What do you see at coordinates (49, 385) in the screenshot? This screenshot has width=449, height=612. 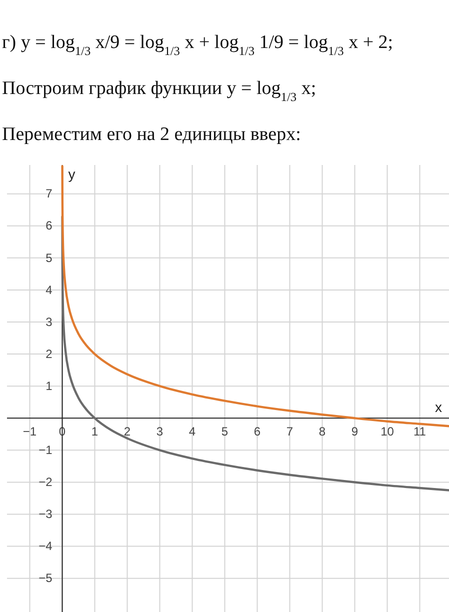 I see `y-tick-label: 1` at bounding box center [49, 385].